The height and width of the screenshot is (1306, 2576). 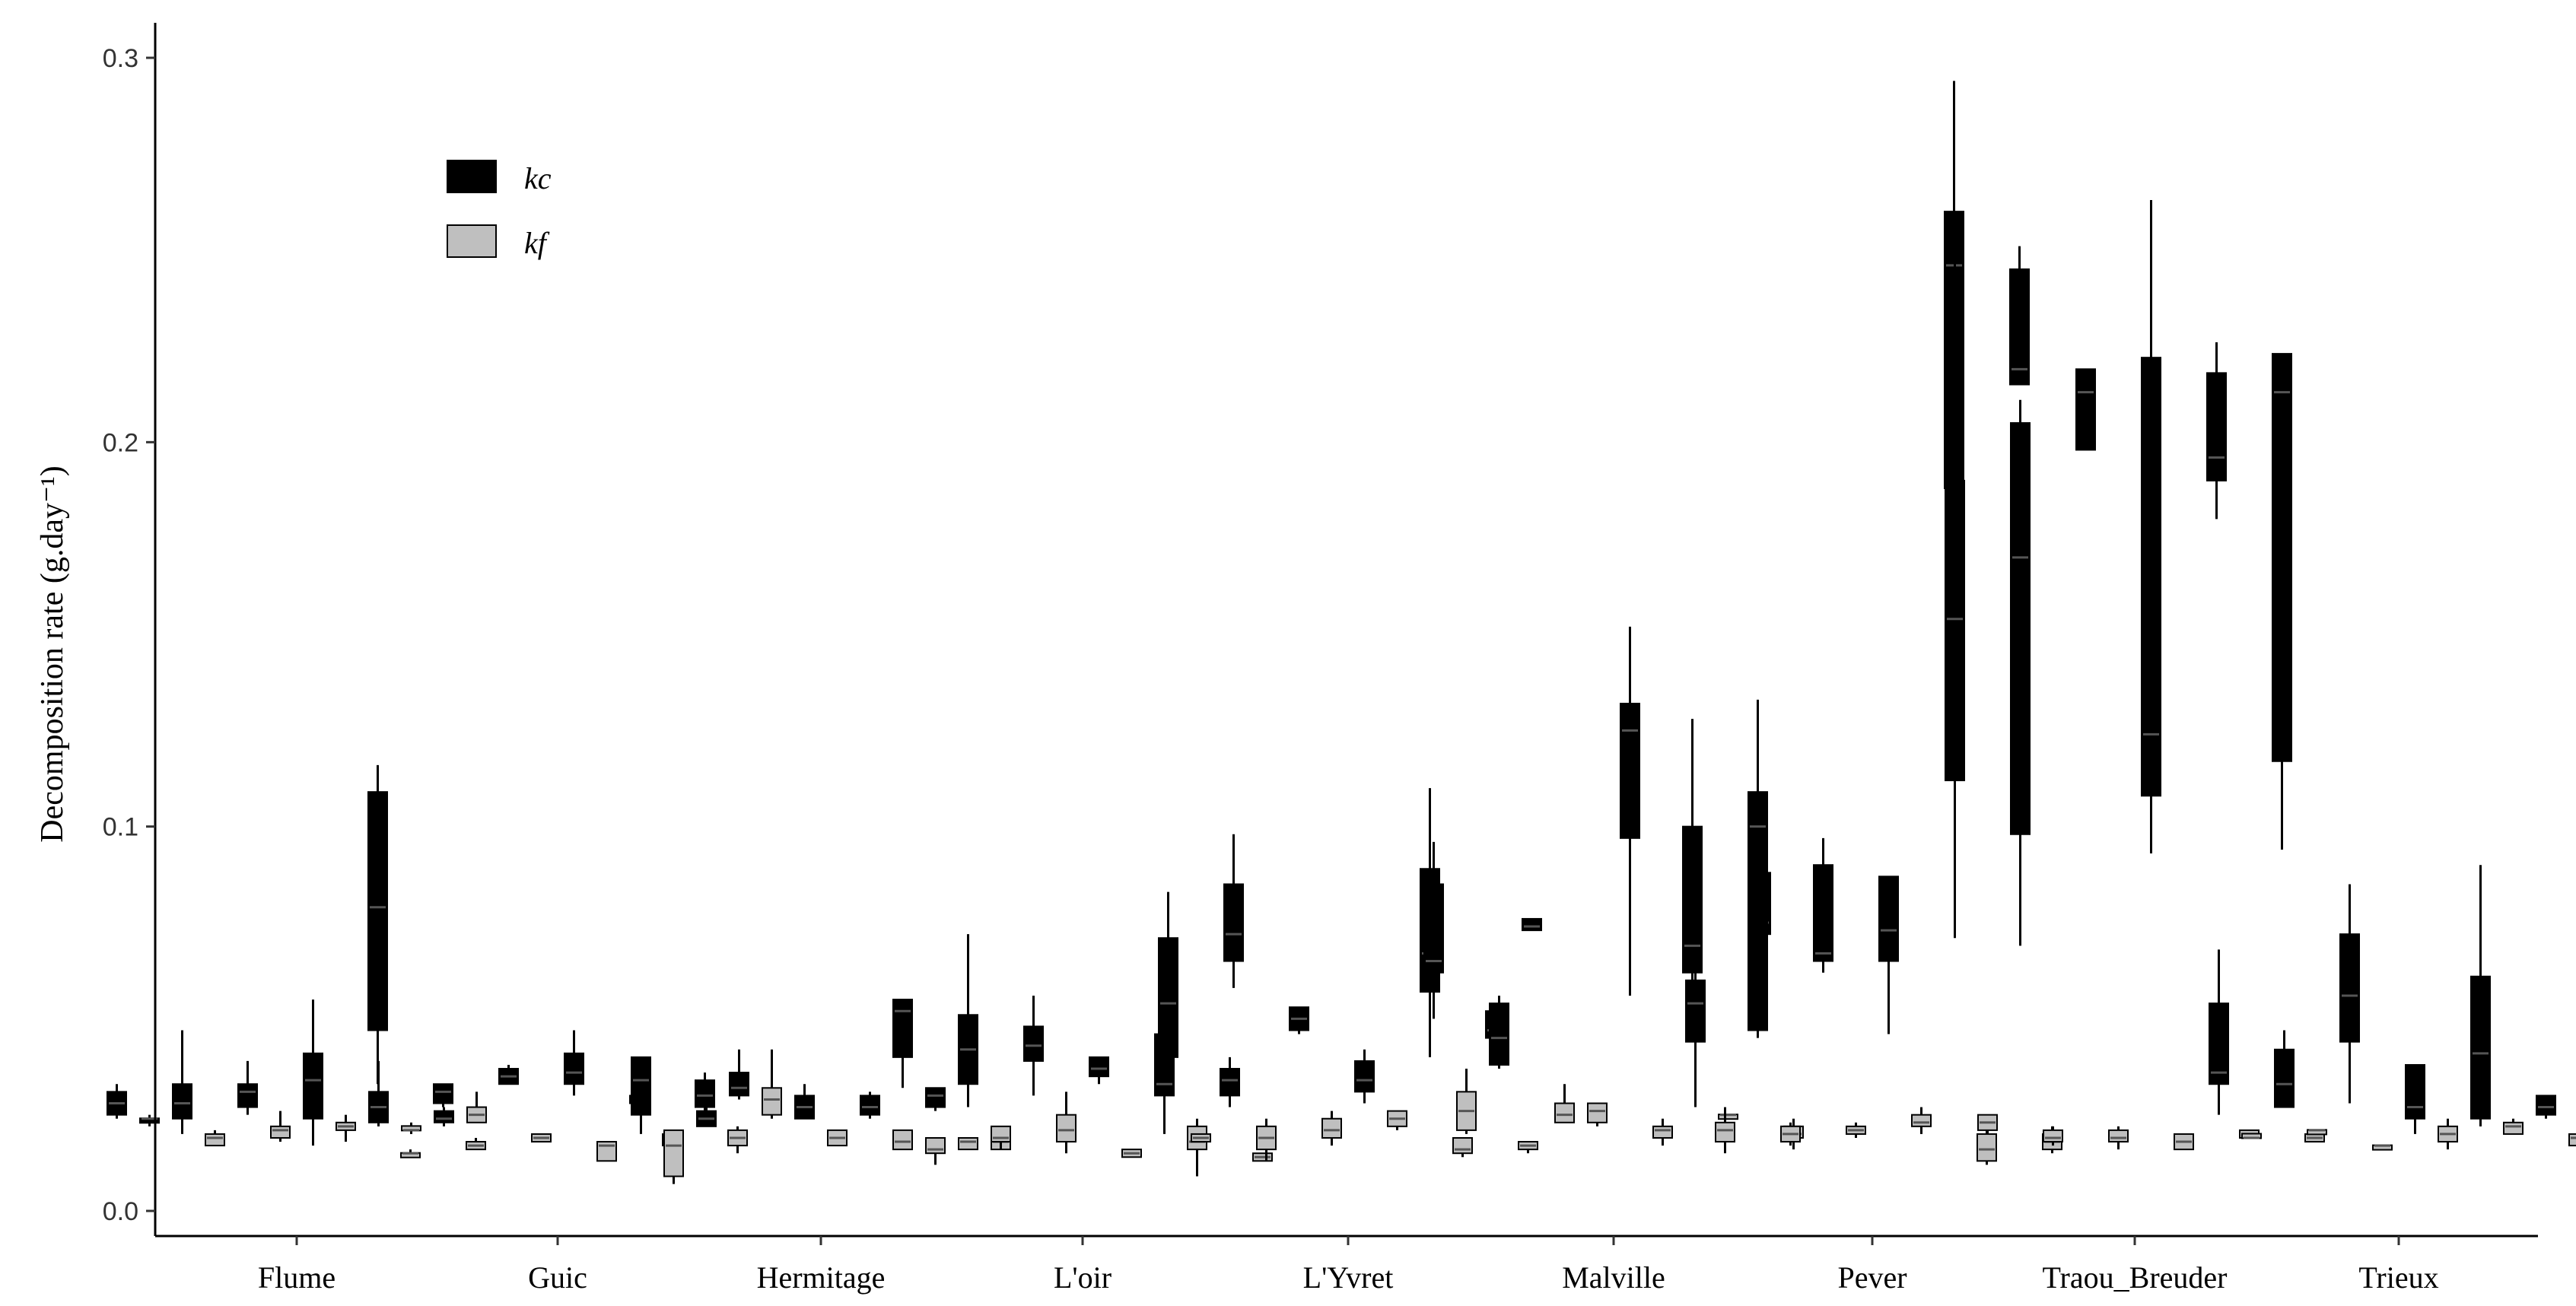 I want to click on x-tick-label: Flume, so click(x=297, y=1278).